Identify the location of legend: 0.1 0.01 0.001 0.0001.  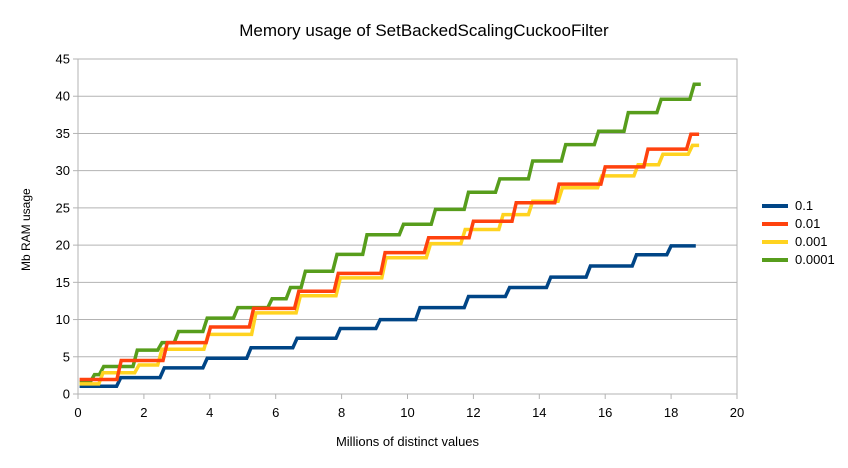
(798, 233).